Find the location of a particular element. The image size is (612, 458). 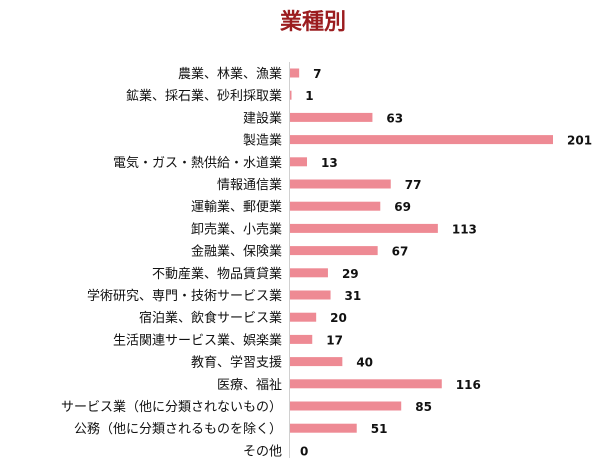

data-label: 40 is located at coordinates (364, 363).